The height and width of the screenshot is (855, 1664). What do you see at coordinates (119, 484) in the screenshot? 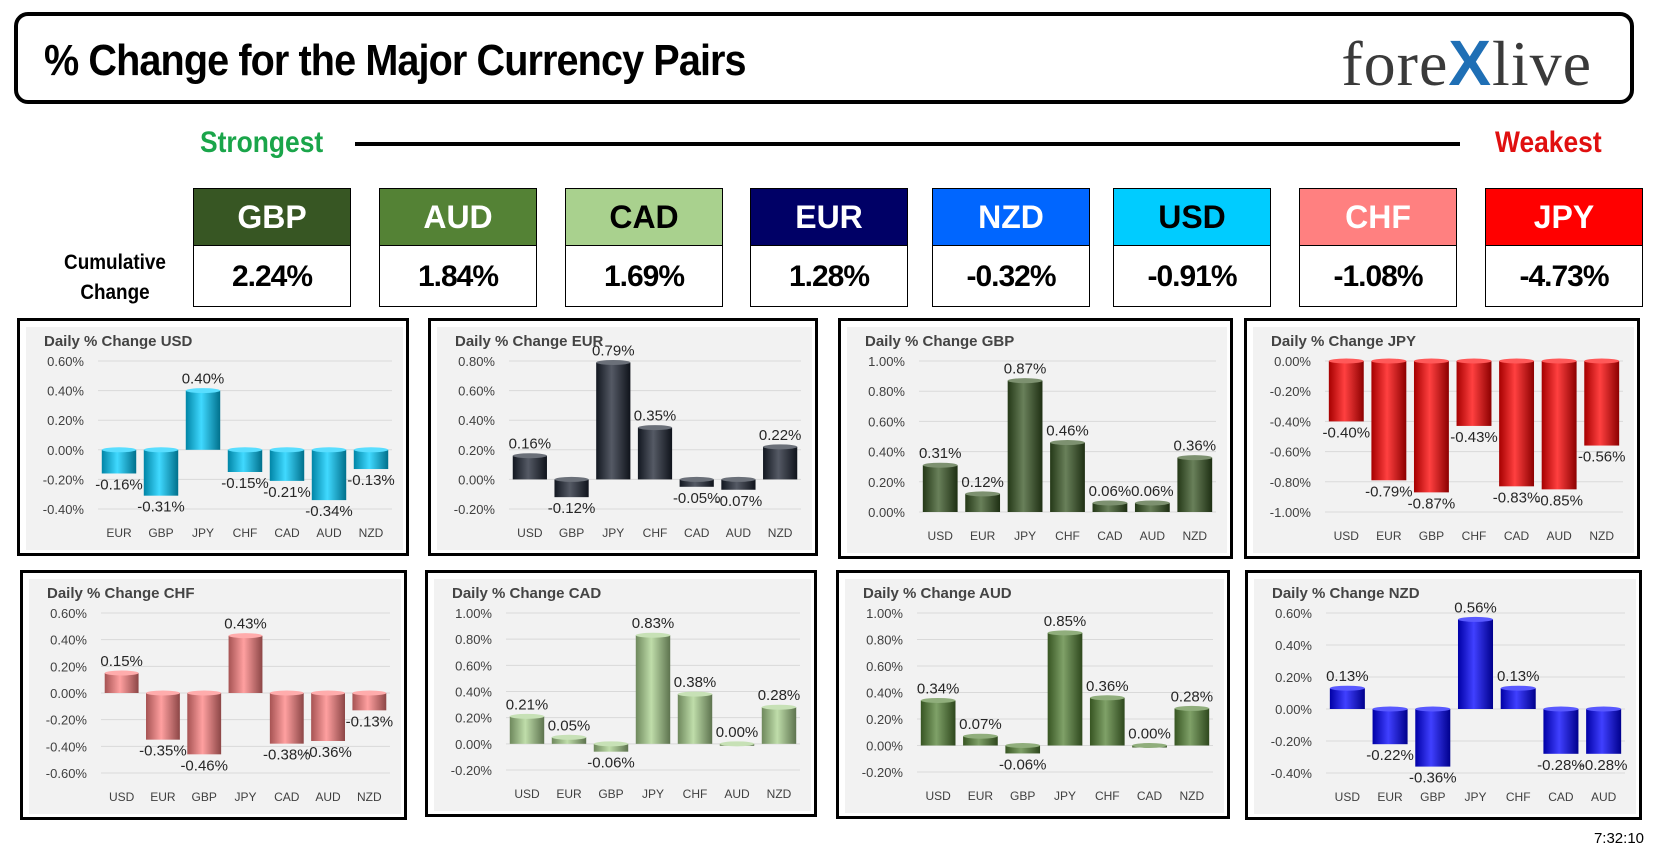
I see `data-label: -0.16%` at bounding box center [119, 484].